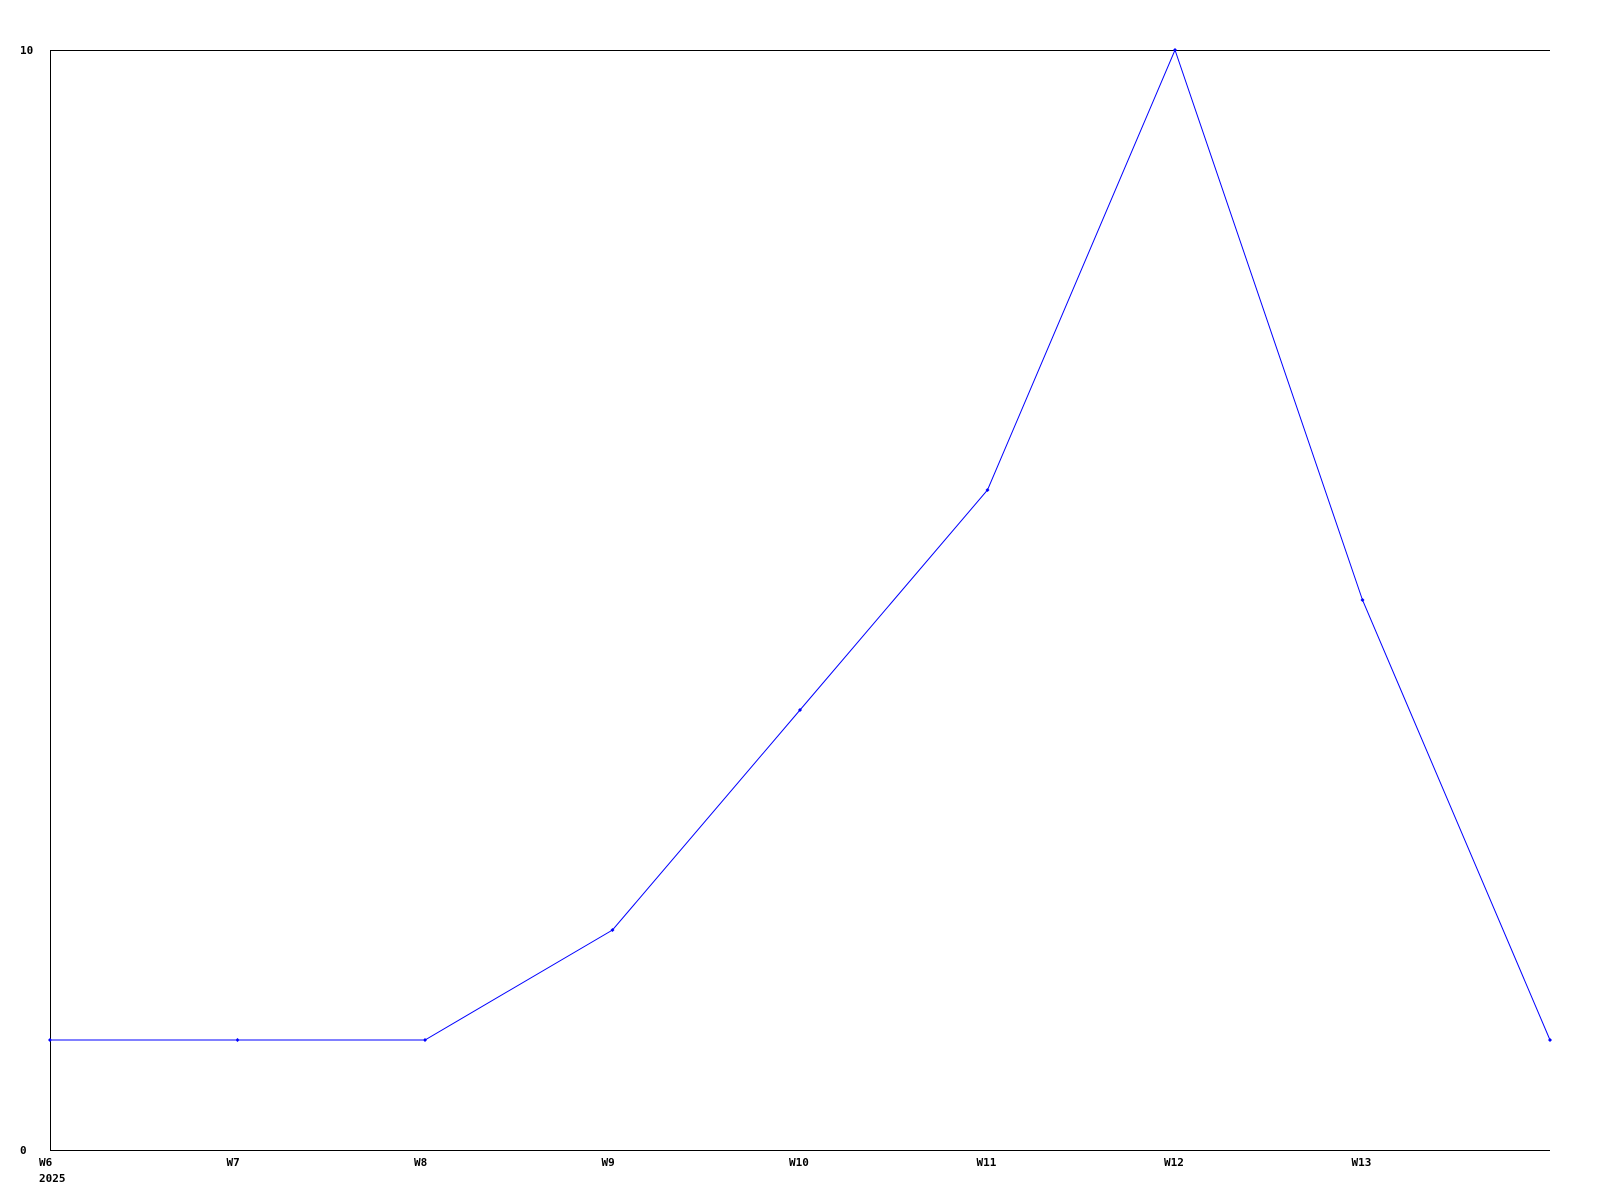  What do you see at coordinates (52, 1178) in the screenshot?
I see `x-axis-year-label: 2025` at bounding box center [52, 1178].